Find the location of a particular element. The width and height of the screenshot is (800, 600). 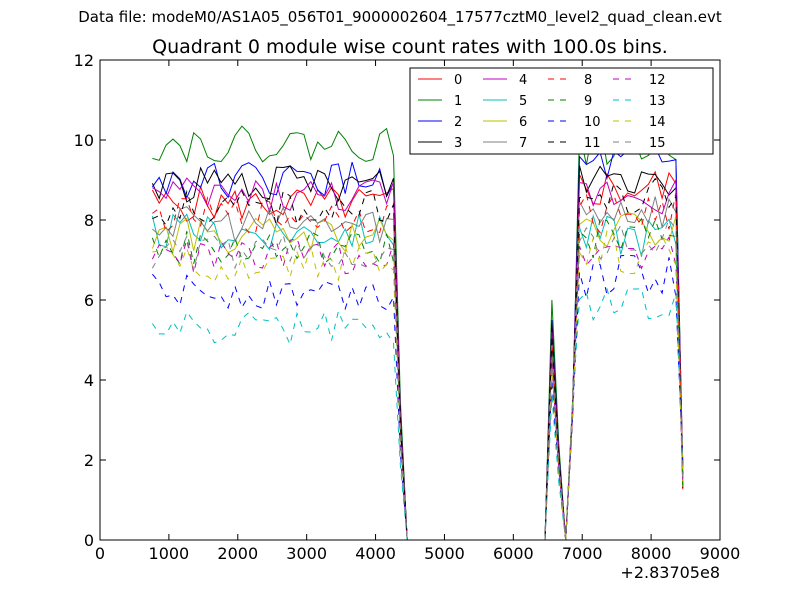

x-tick-label: 9000 is located at coordinates (720, 553).